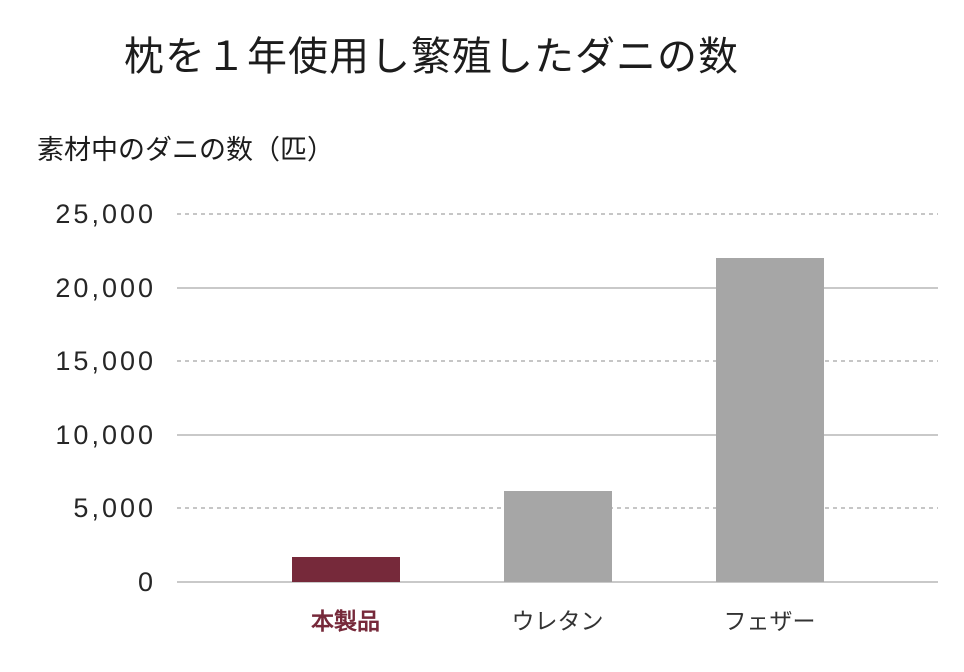 The width and height of the screenshot is (964, 672). What do you see at coordinates (769, 621) in the screenshot?
I see `category-label: フェザー` at bounding box center [769, 621].